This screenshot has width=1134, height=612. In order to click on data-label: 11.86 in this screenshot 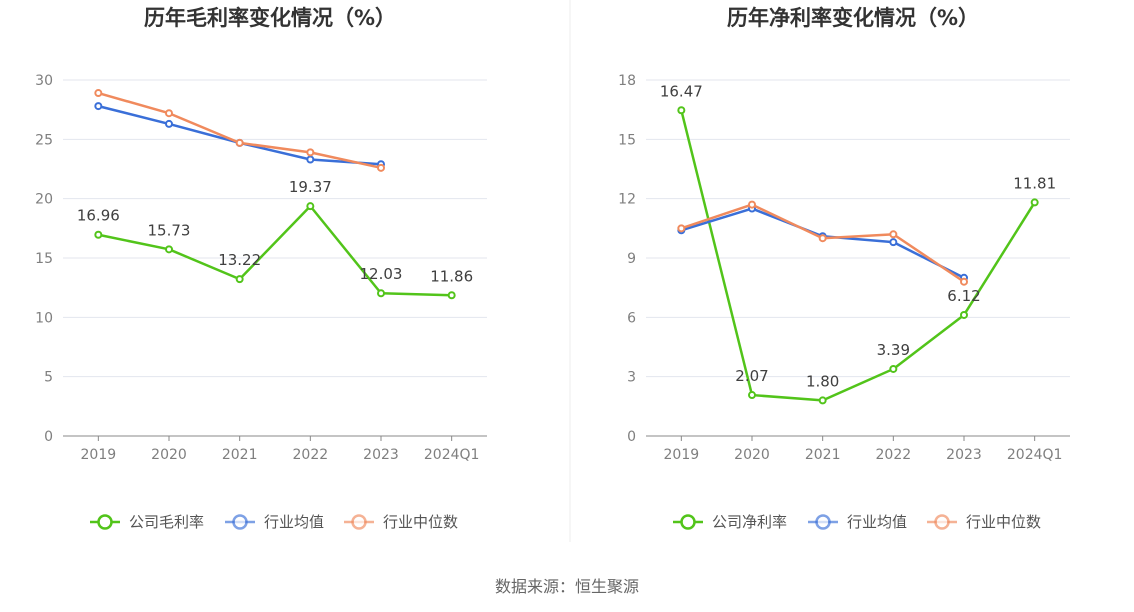, I will do `click(451, 276)`.